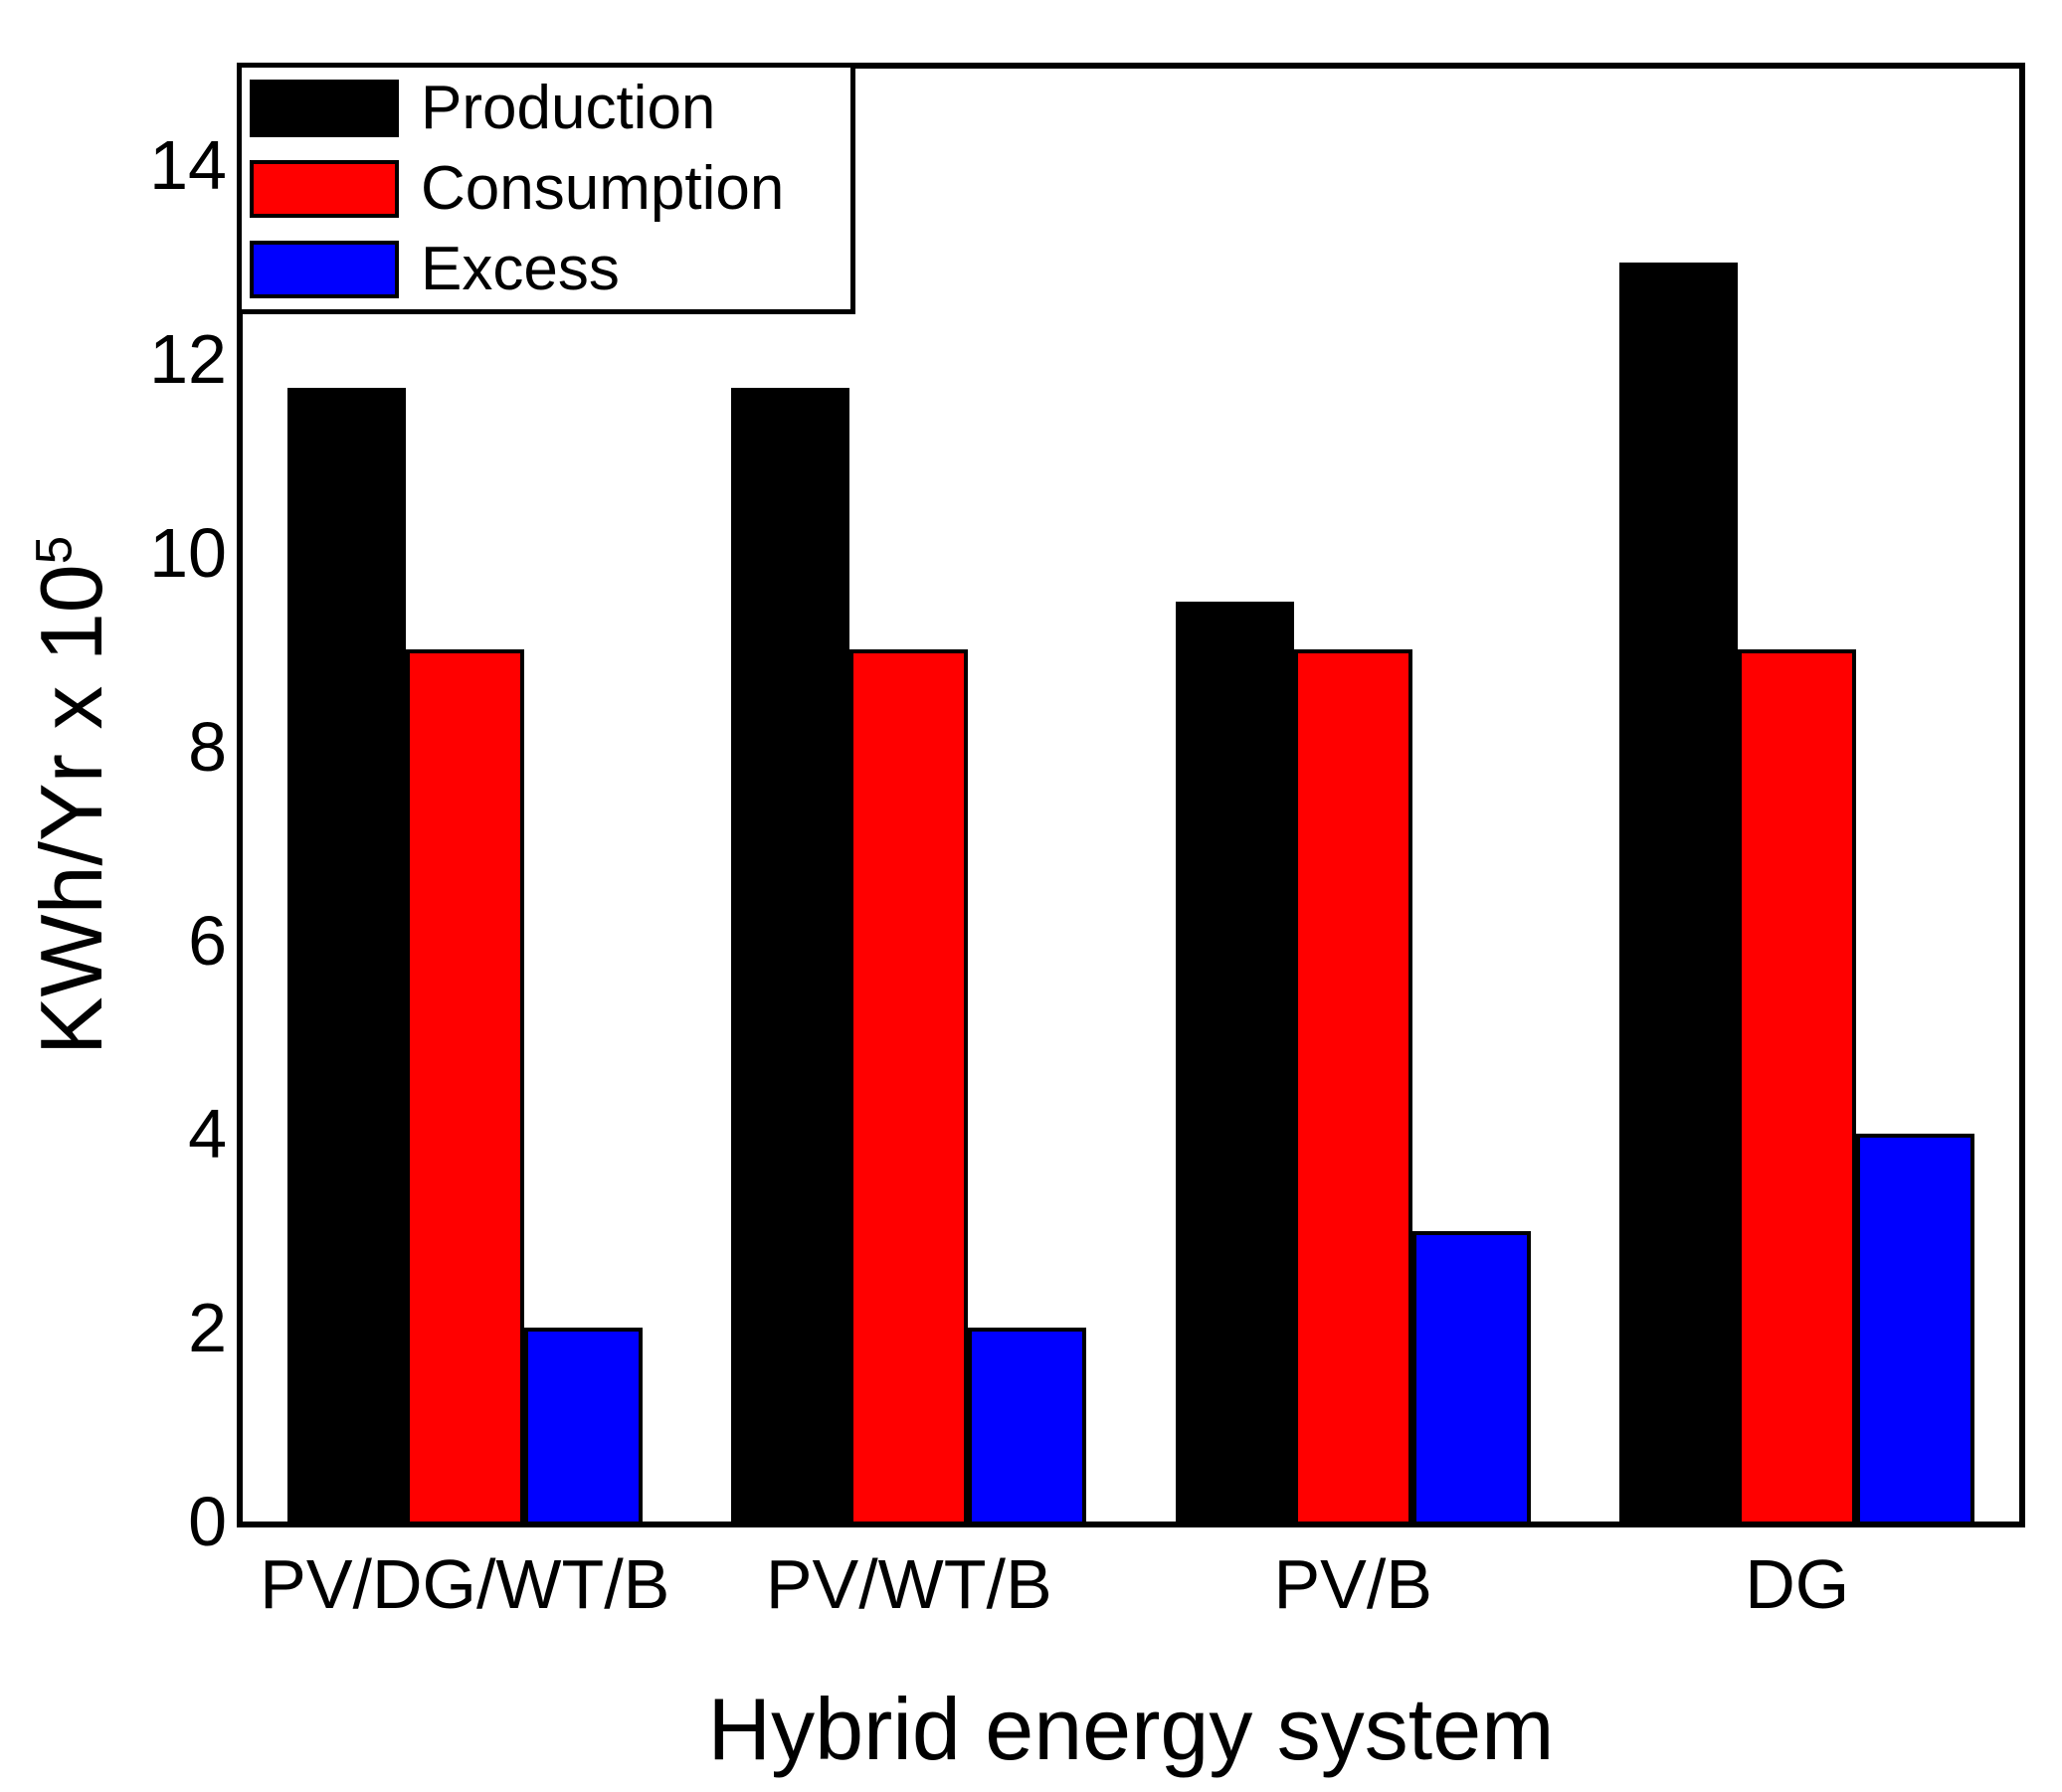 The height and width of the screenshot is (1792, 2062). Describe the element at coordinates (1471, 1376) in the screenshot. I see `bar-excess-pv-b` at that location.